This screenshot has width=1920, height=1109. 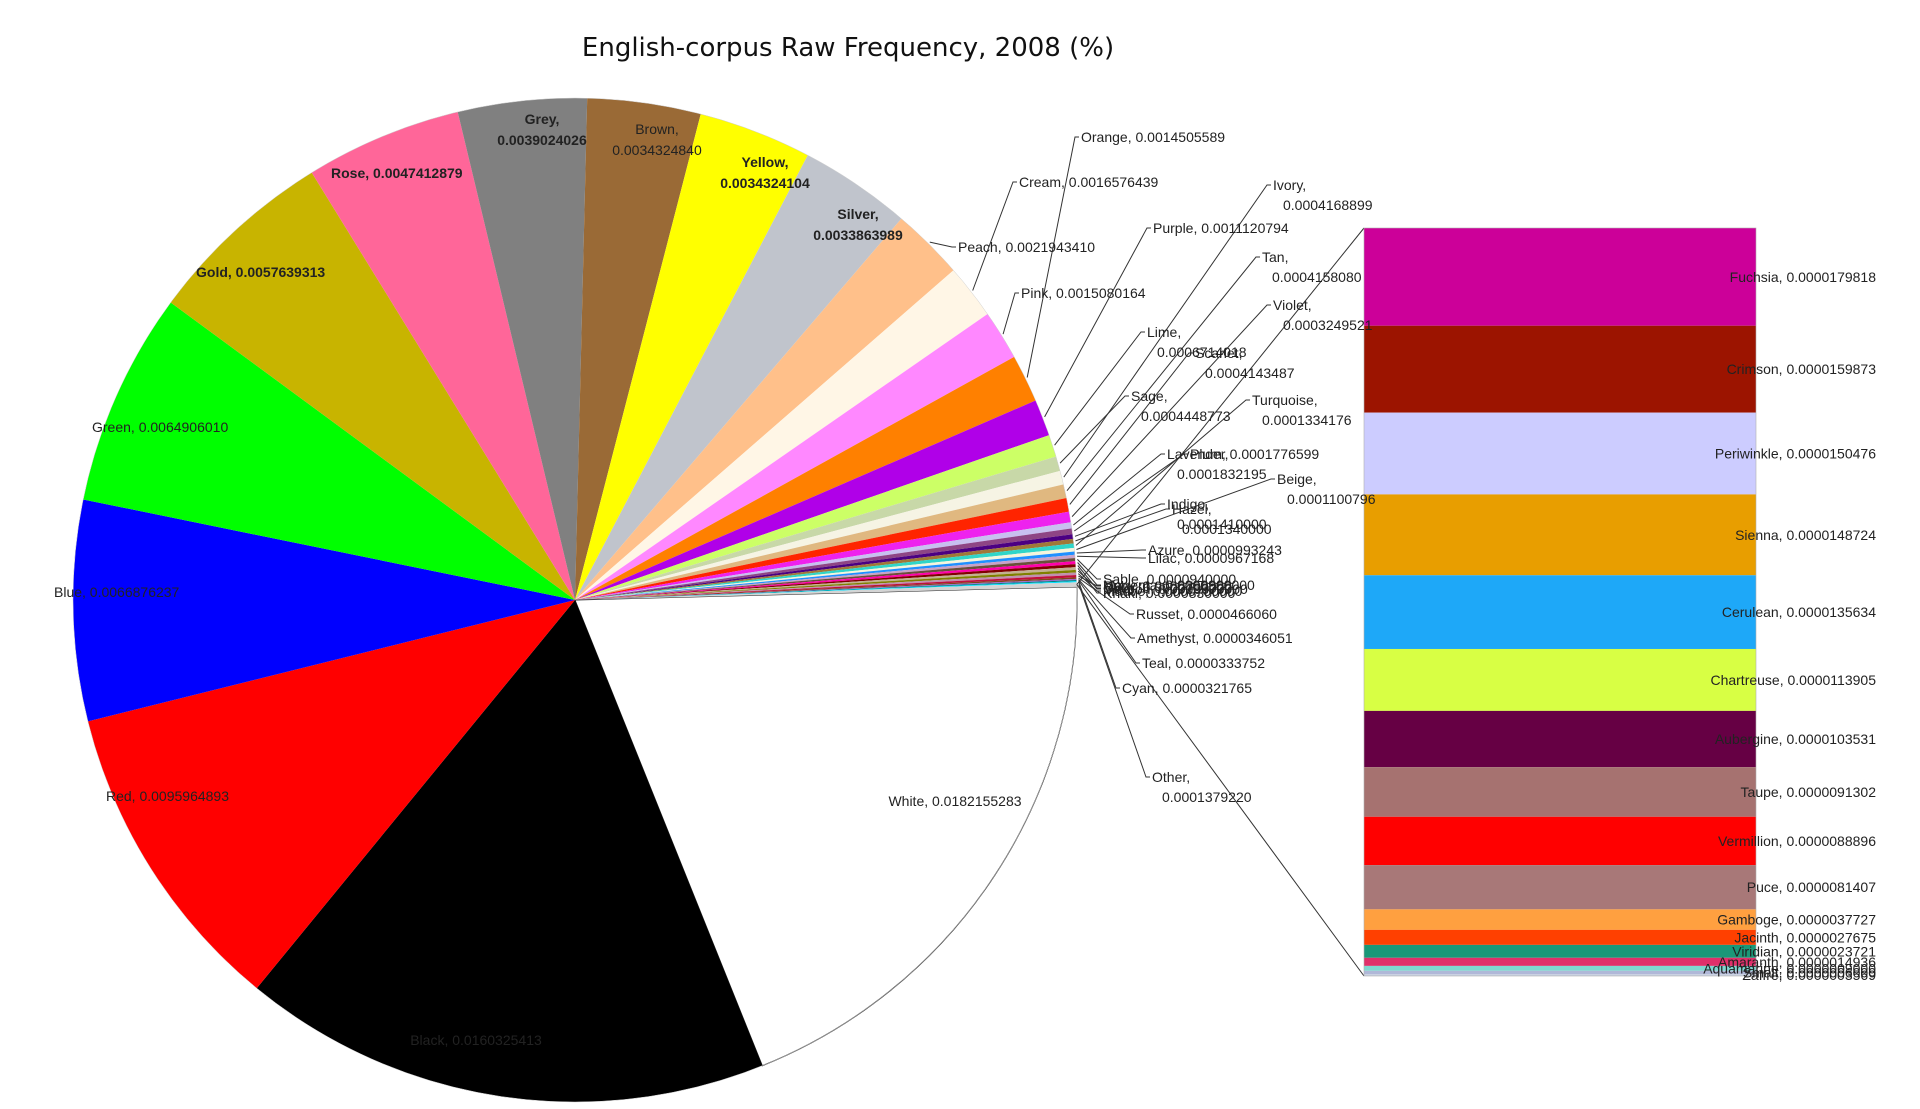 I want to click on data-label-other: Other,, so click(x=1171, y=777).